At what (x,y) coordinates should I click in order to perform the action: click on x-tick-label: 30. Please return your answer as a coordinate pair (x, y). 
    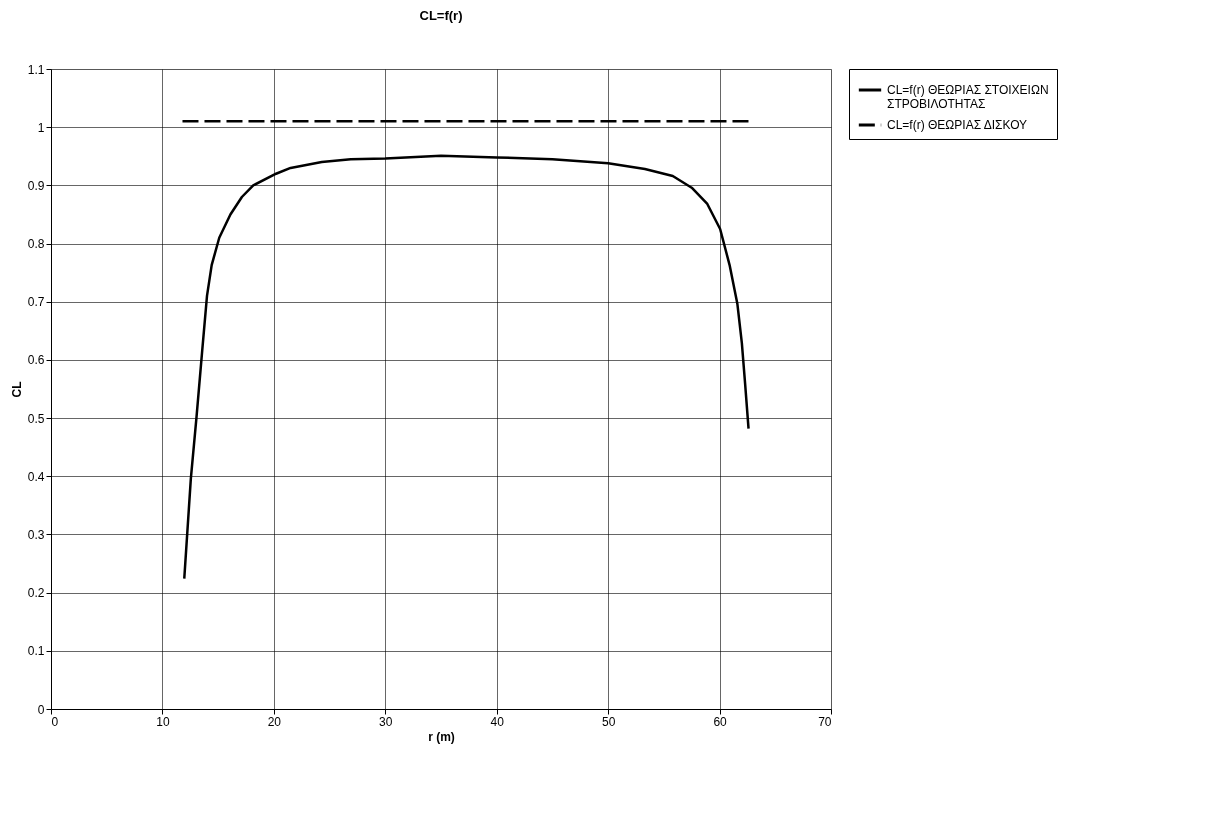
    Looking at the image, I should click on (386, 721).